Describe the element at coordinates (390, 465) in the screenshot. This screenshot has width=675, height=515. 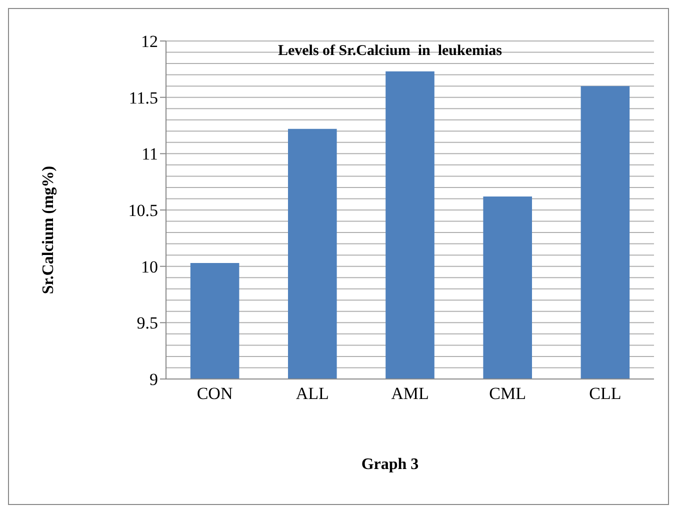
I see `x-axis-title: Graph 3` at that location.